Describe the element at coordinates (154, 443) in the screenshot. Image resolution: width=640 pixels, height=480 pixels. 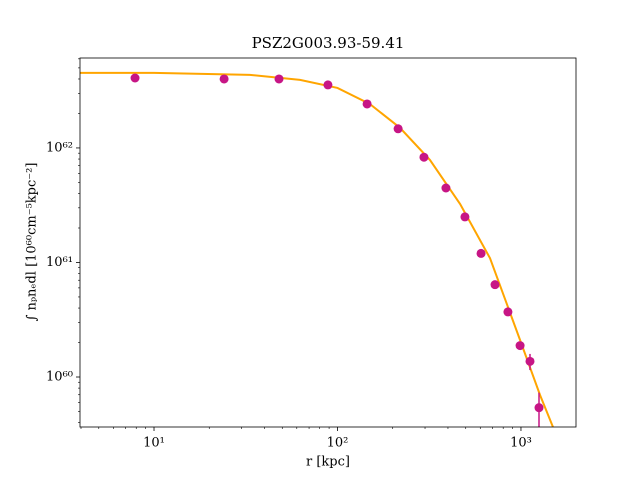
I see `x-tick-label: 10¹` at that location.